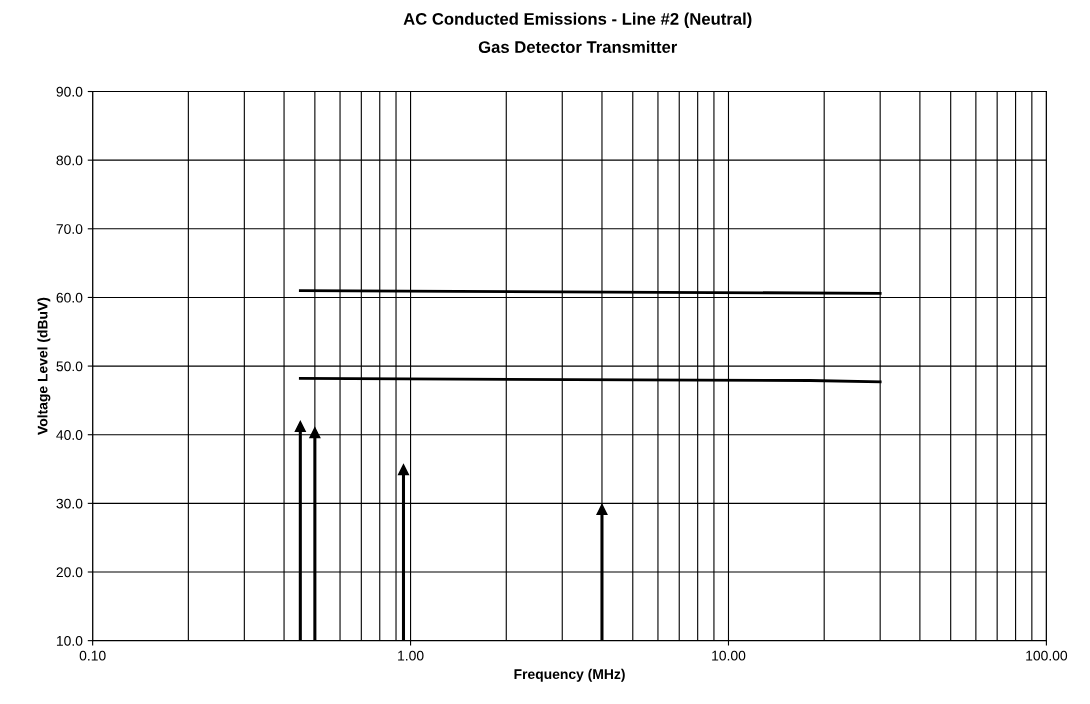 This screenshot has height=704, width=1090. I want to click on chart-subtitle: Gas Detector Transmitter, so click(578, 46).